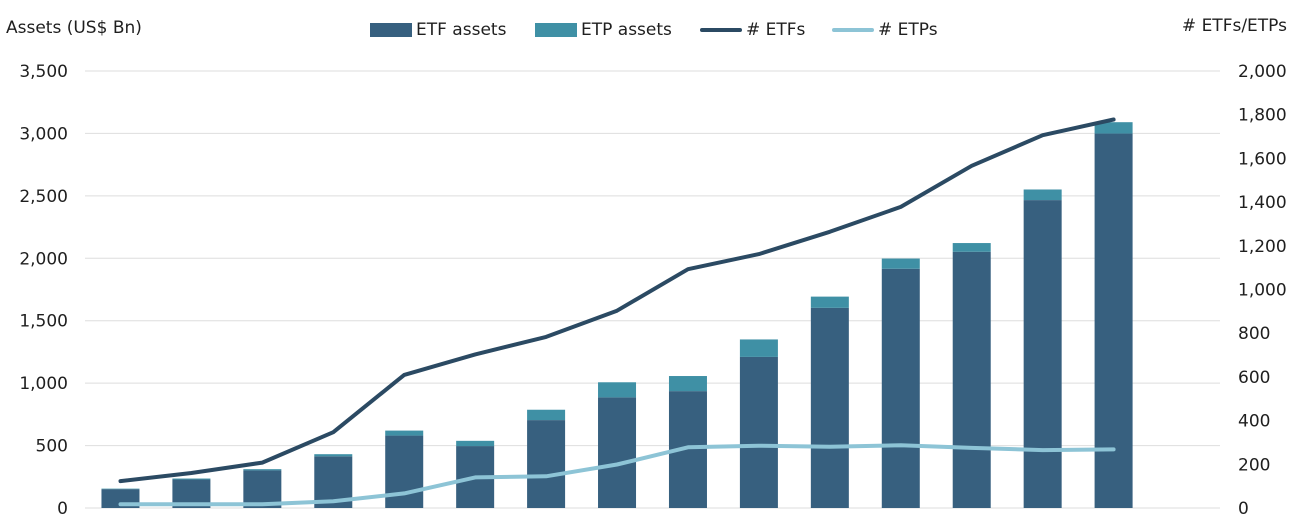  Describe the element at coordinates (626, 30) in the screenshot. I see `legend-label-etp-assets: ETP assets` at that location.